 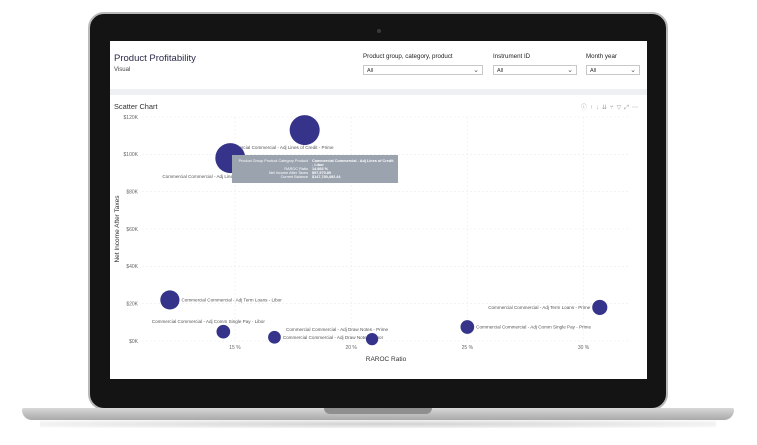 I want to click on focus-mode-icon: ⤢, so click(x=628, y=108).